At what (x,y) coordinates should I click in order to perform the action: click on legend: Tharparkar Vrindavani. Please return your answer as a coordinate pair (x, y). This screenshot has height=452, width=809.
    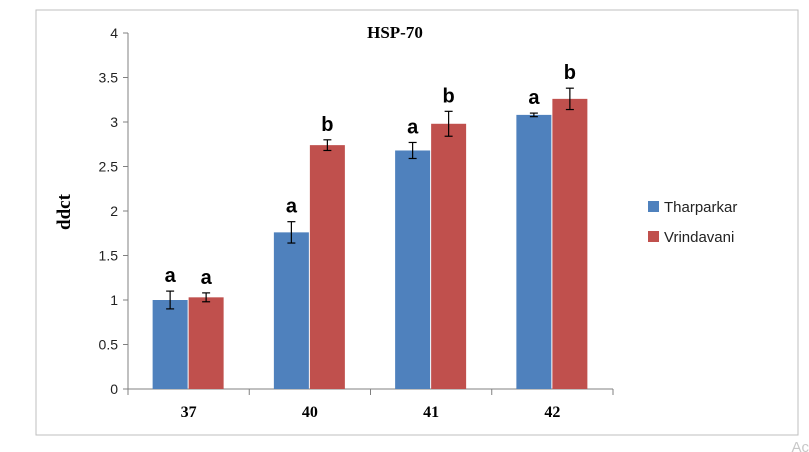
    Looking at the image, I should click on (692, 222).